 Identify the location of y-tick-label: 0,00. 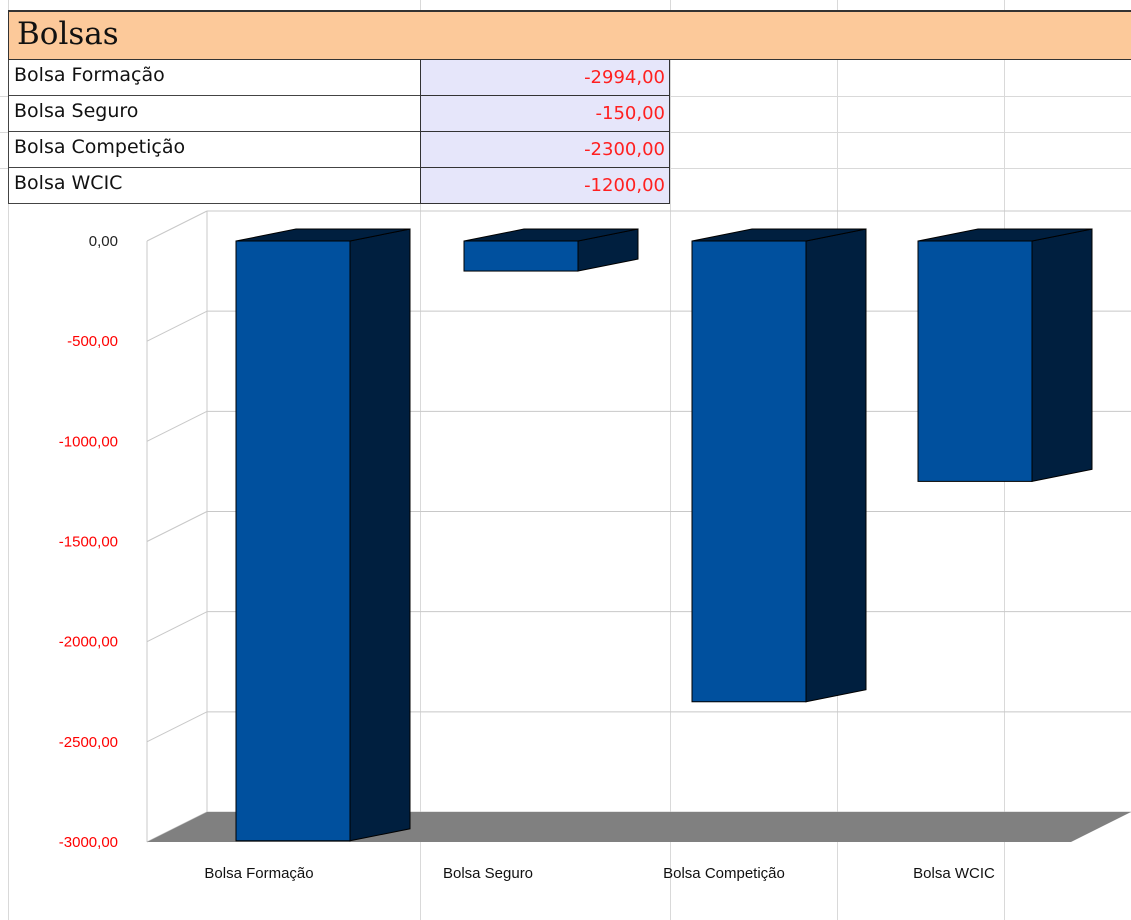
(103, 241).